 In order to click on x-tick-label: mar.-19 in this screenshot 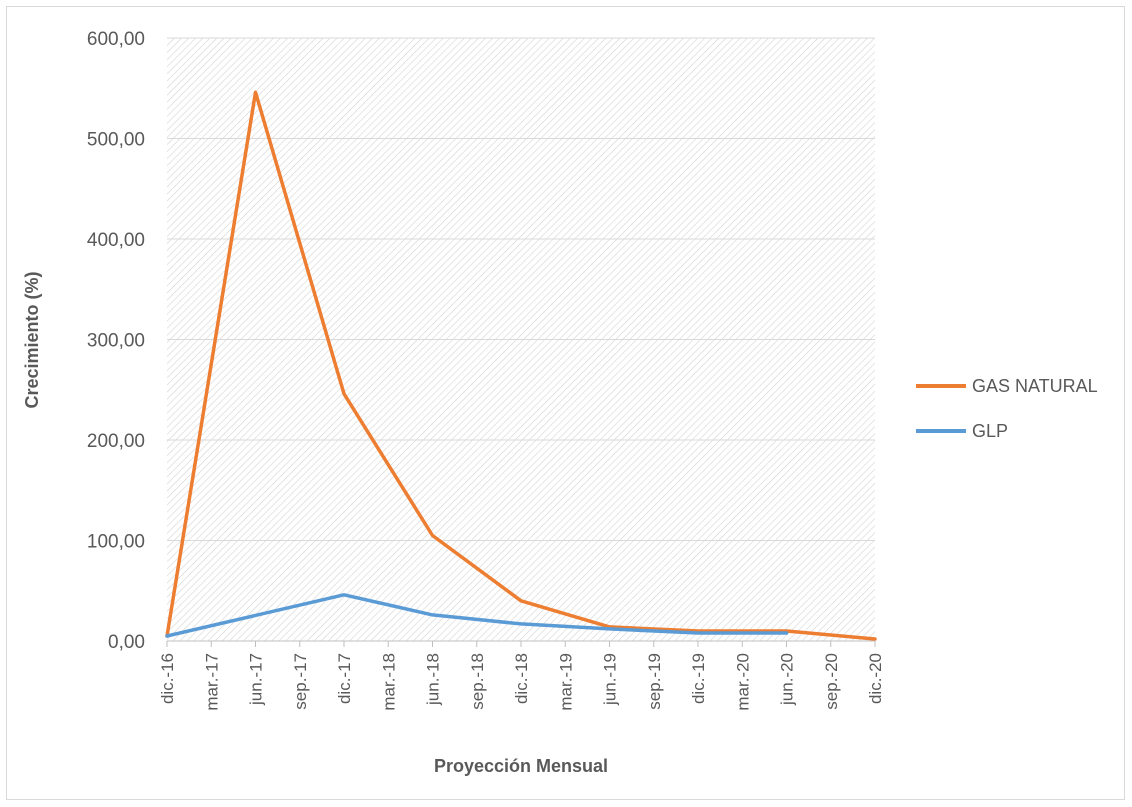, I will do `click(565, 682)`.